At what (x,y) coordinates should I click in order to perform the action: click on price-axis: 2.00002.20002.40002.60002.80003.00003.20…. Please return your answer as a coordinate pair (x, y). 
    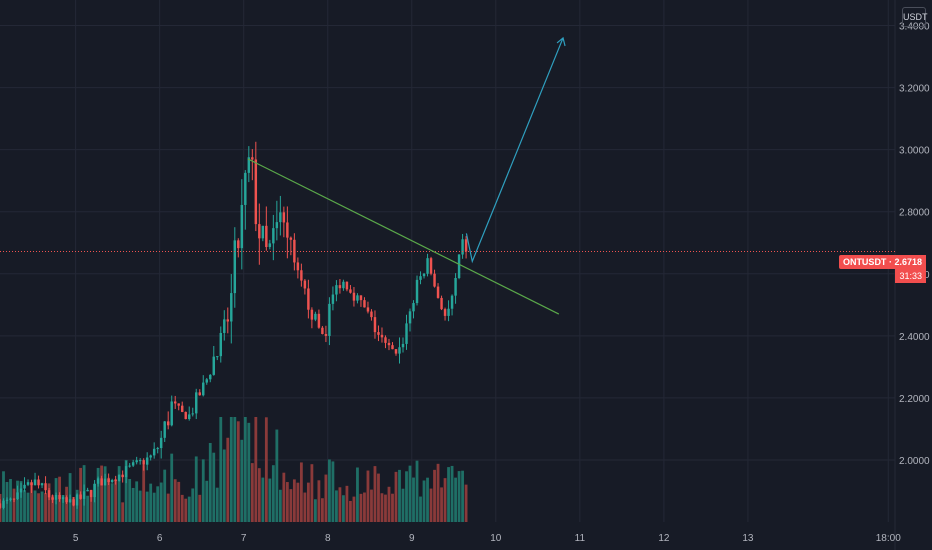
    Looking at the image, I should click on (914, 244).